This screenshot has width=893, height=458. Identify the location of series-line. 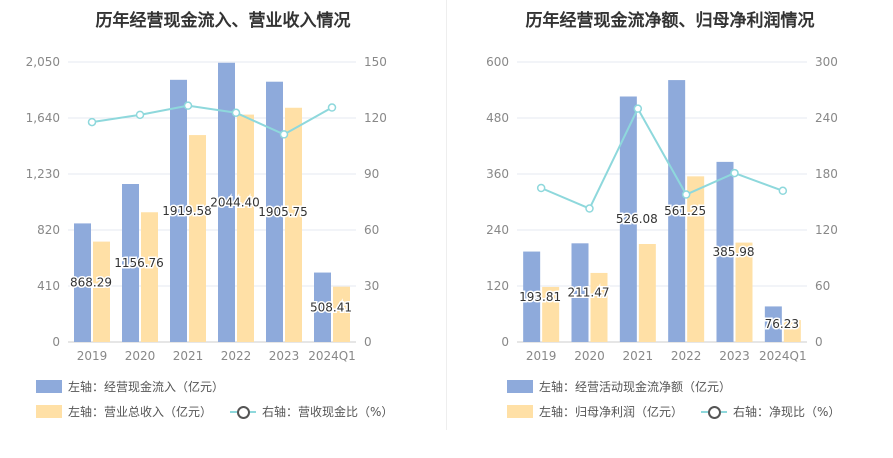
(662, 158).